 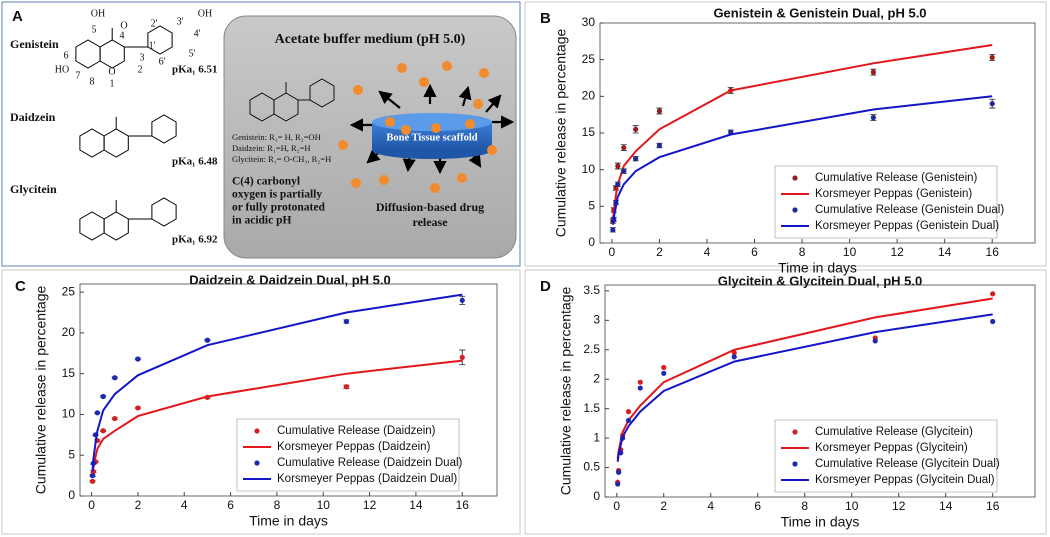 What do you see at coordinates (66, 55) in the screenshot?
I see `atom-label: 6` at bounding box center [66, 55].